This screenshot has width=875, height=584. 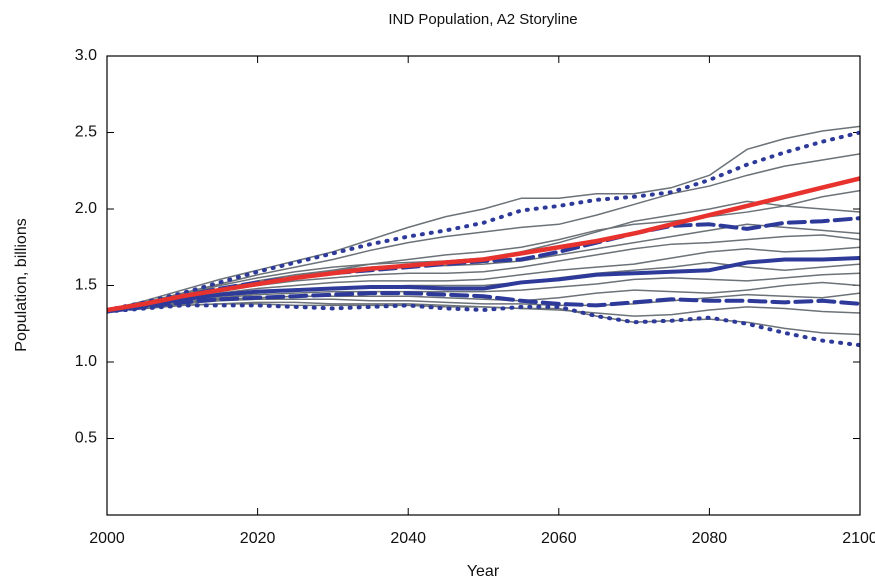 What do you see at coordinates (86, 208) in the screenshot?
I see `y-tick-label: 2.0` at bounding box center [86, 208].